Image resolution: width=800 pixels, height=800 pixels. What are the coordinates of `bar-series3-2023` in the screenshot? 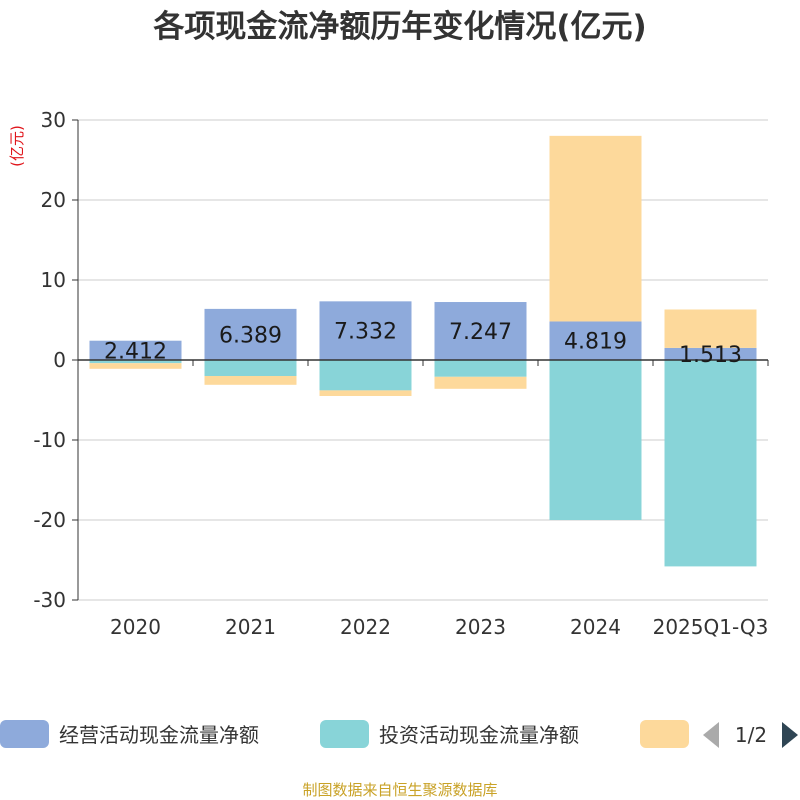 It's located at (480, 382).